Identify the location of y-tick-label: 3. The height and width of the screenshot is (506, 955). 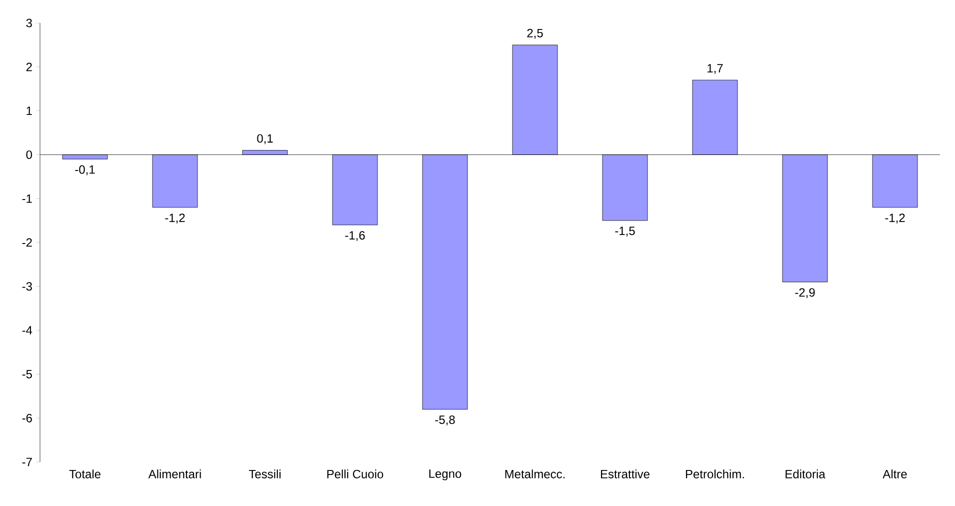
(29, 23).